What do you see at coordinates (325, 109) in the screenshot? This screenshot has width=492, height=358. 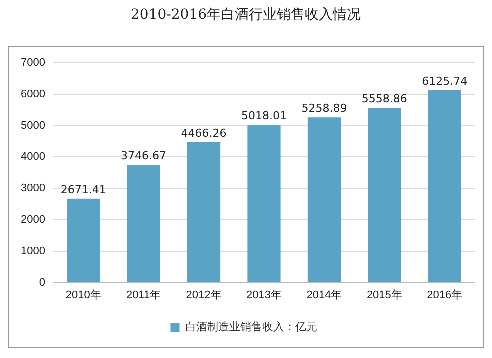 I see `data-label: 5258.89` at bounding box center [325, 109].